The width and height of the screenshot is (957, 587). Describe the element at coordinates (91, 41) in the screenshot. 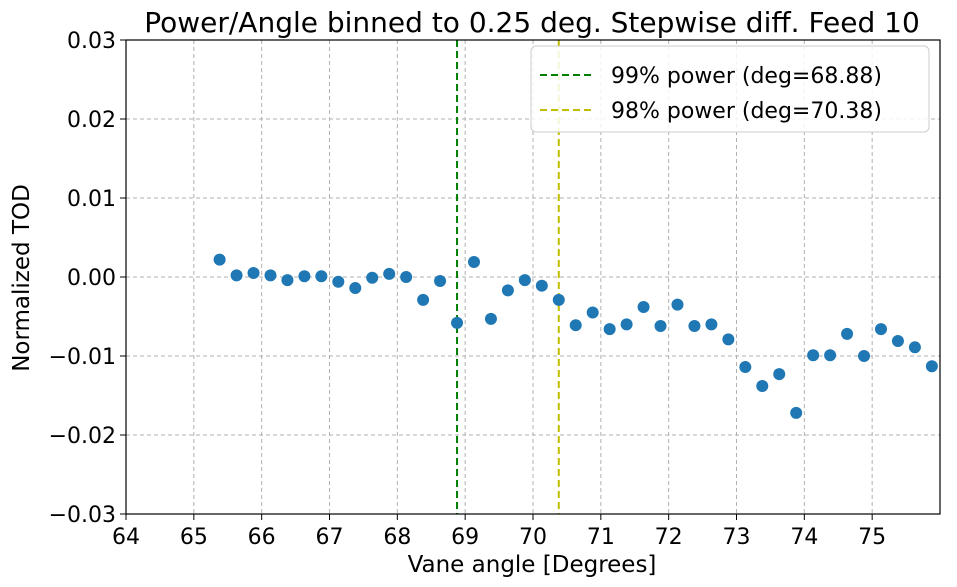

I see `y-tick-label: 0.03` at that location.